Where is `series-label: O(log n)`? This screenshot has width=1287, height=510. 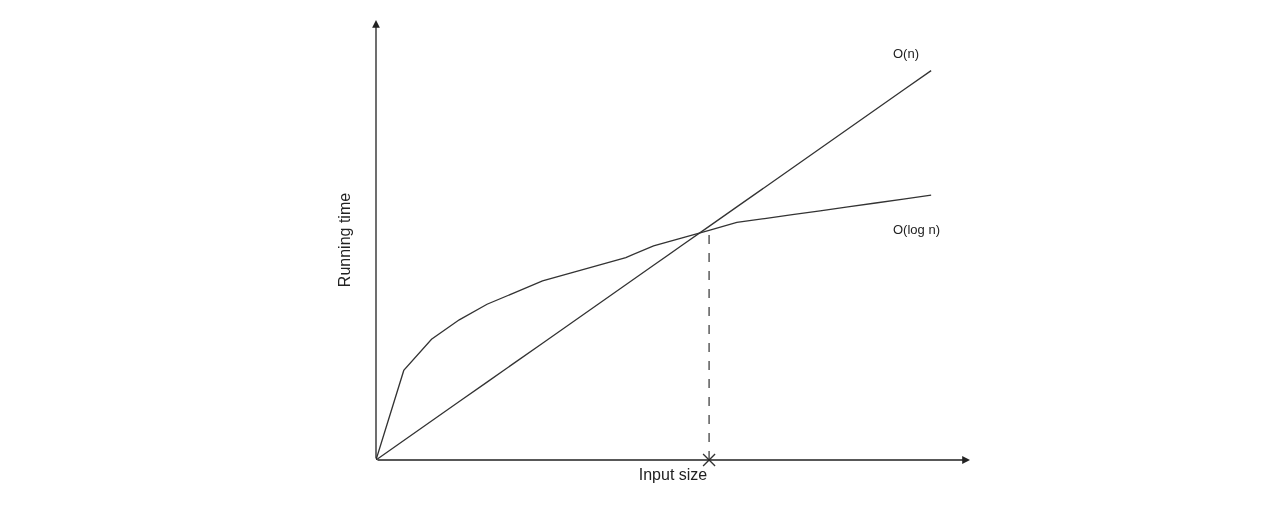
series-label: O(log n) is located at coordinates (916, 229).